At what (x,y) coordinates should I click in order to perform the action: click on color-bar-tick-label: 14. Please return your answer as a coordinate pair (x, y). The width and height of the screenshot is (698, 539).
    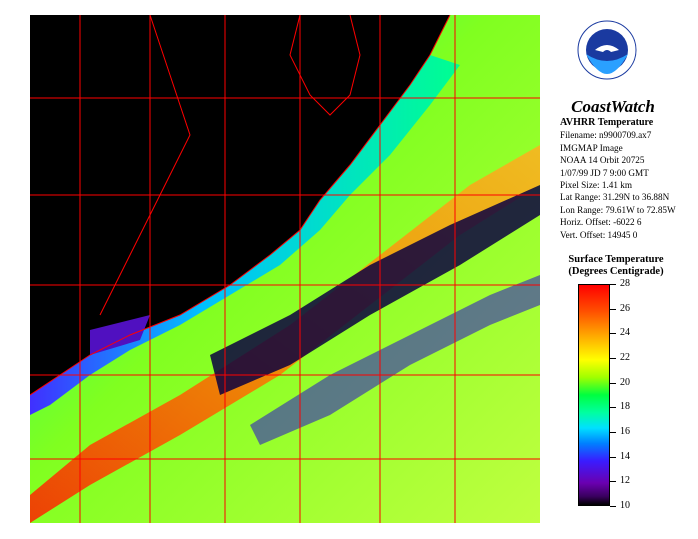
    Looking at the image, I should click on (625, 456).